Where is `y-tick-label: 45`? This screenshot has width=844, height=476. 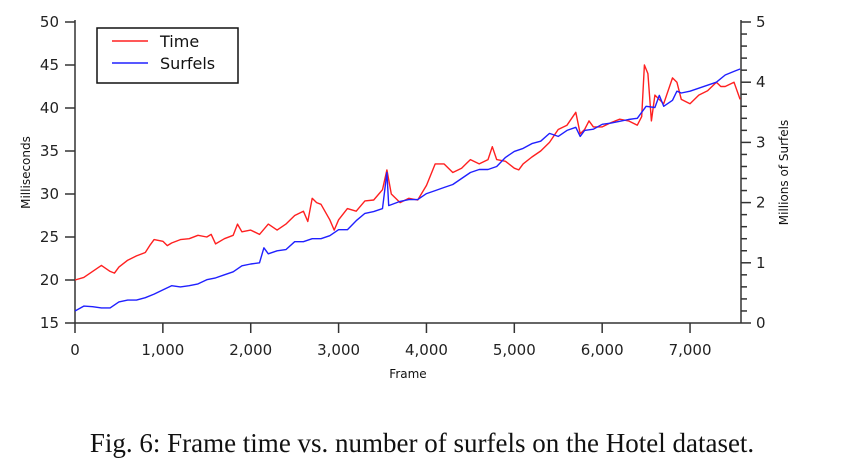 y-tick-label: 45 is located at coordinates (49, 65).